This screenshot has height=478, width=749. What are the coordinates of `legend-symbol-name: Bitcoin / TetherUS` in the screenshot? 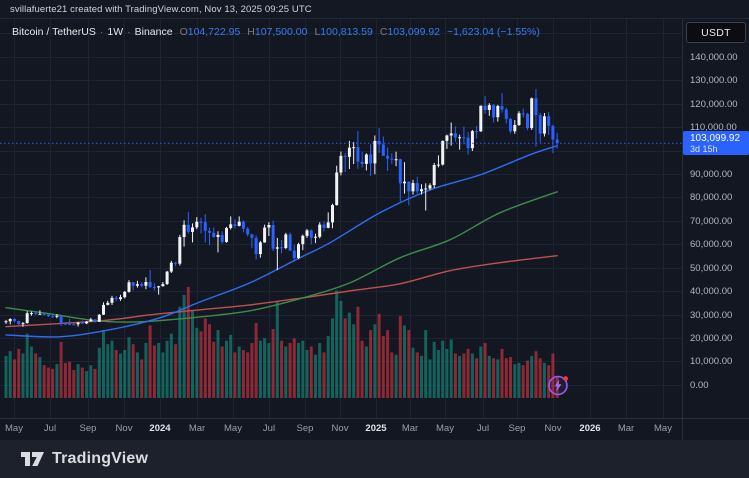 It's located at (54, 32).